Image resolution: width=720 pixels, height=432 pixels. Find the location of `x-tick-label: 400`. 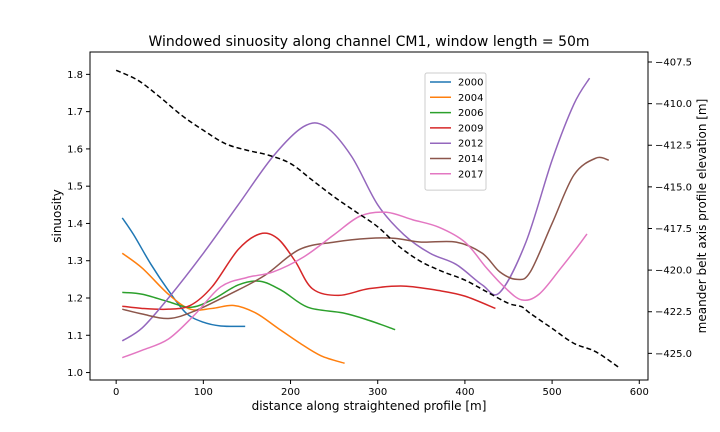

x-tick-label: 400 is located at coordinates (464, 392).